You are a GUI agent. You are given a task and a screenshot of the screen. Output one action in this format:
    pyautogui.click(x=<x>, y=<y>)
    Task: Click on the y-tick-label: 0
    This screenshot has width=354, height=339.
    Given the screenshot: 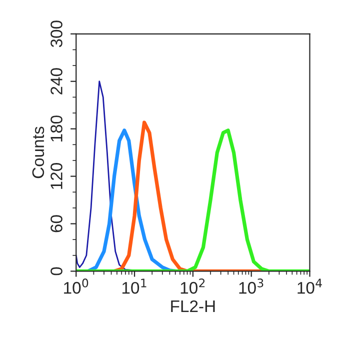 What is the action you would take?
    pyautogui.click(x=56, y=271)
    